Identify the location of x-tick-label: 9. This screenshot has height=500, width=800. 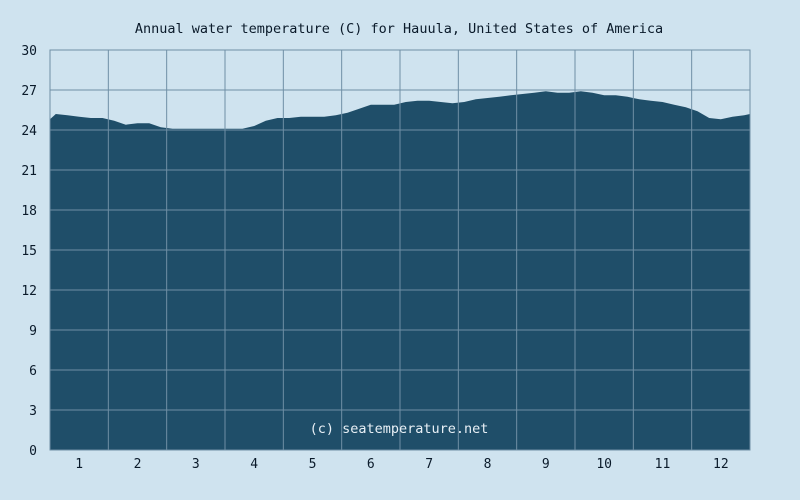
(546, 464).